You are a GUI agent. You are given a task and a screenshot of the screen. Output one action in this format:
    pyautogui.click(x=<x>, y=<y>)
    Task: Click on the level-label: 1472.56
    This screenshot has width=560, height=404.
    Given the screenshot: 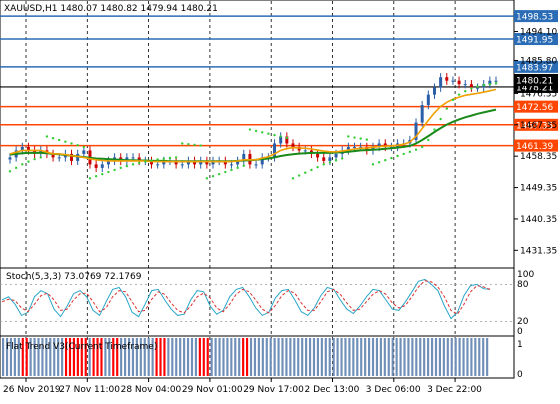 What is the action you would take?
    pyautogui.click(x=534, y=108)
    